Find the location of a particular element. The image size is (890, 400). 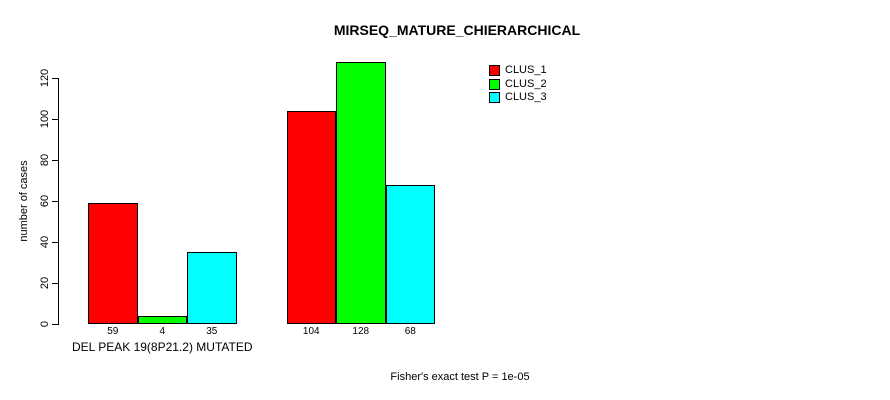

legend-label: CLUS_1 is located at coordinates (526, 70).